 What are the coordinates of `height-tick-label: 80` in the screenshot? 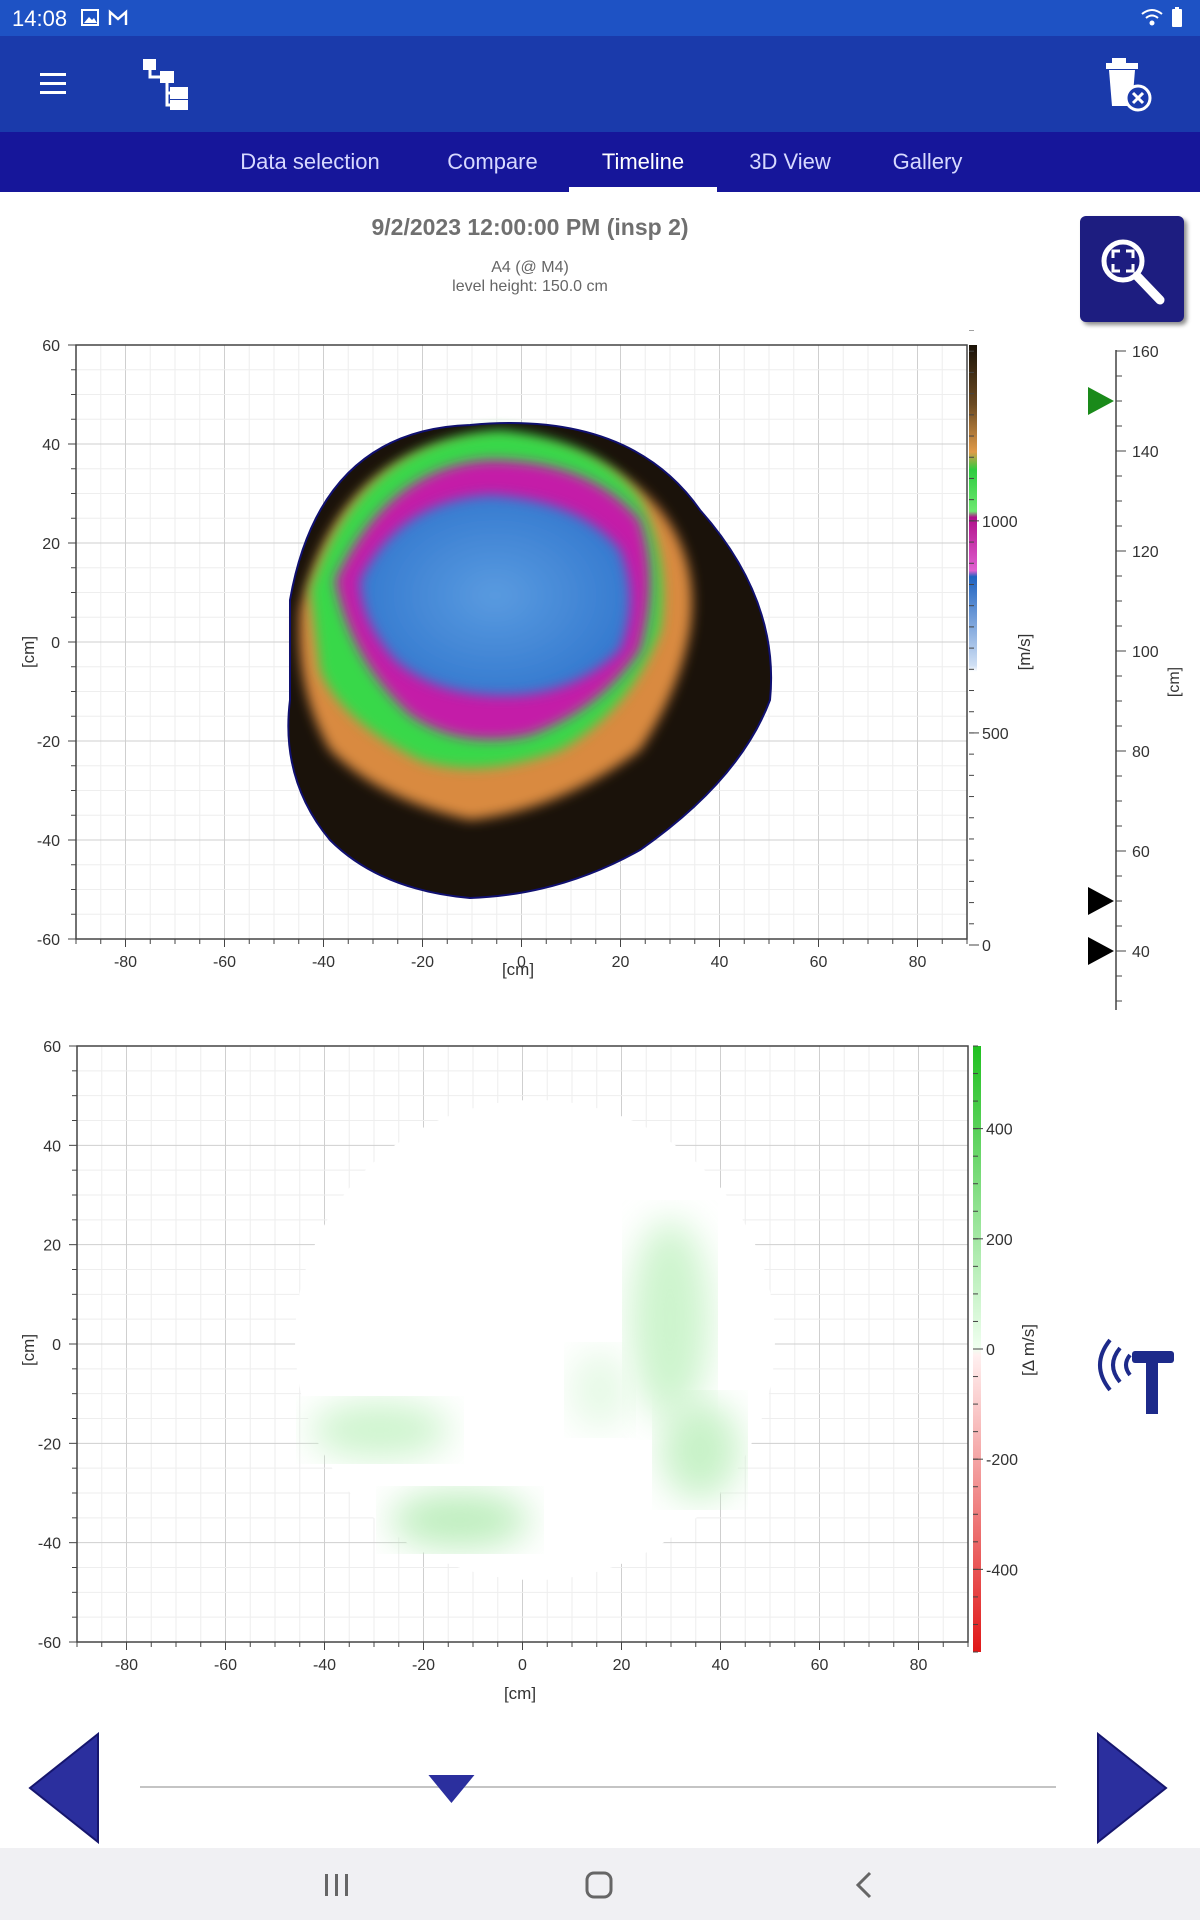 It's located at (1141, 752).